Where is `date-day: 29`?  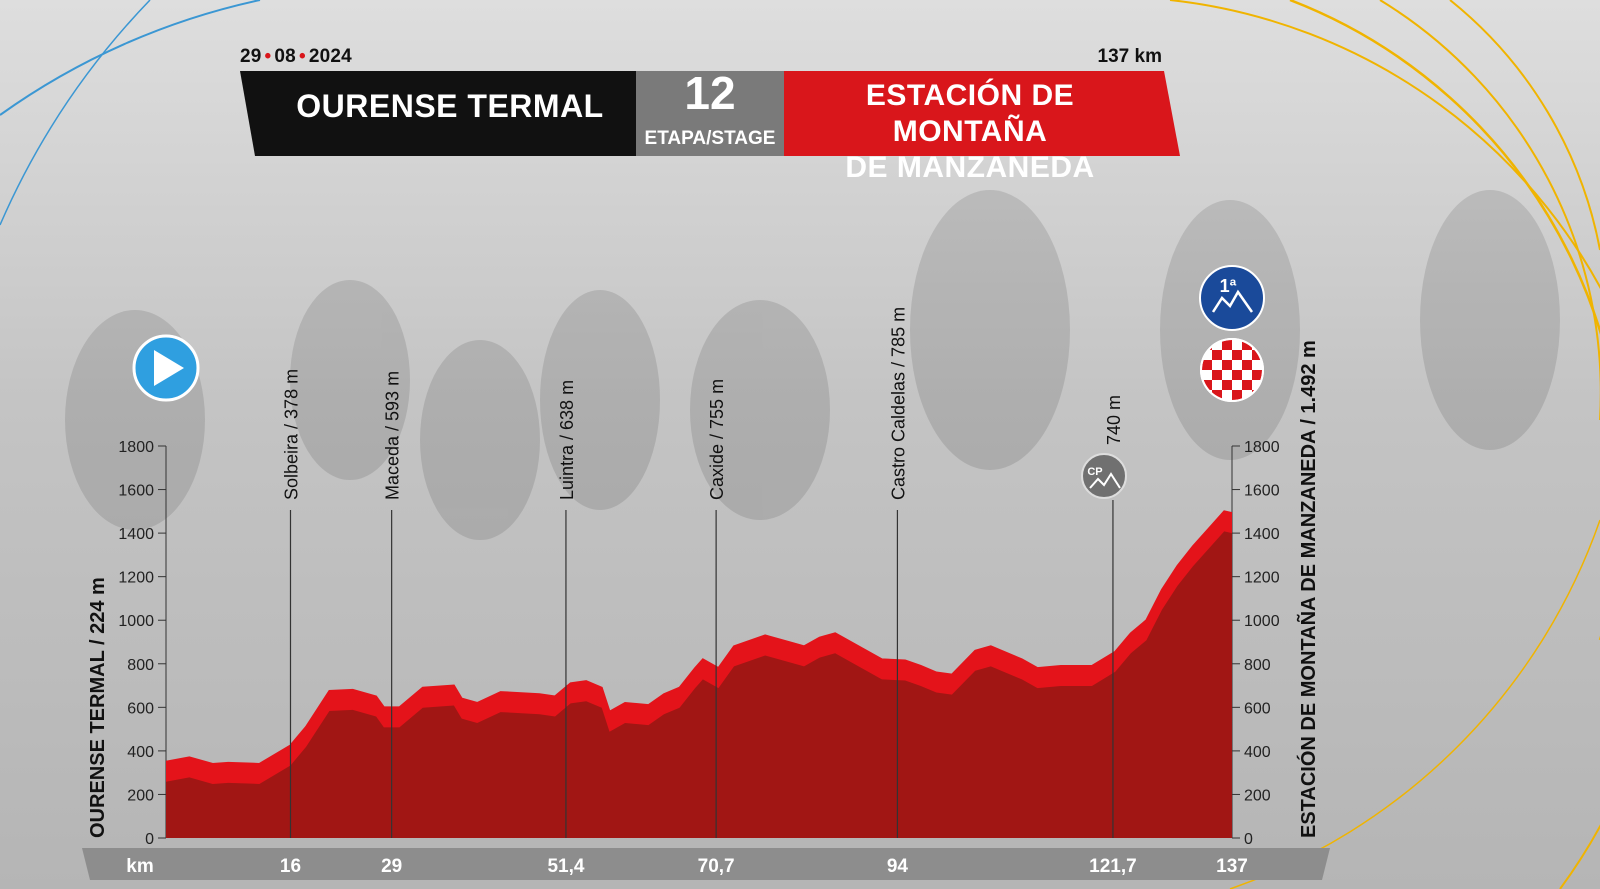 date-day: 29 is located at coordinates (251, 56).